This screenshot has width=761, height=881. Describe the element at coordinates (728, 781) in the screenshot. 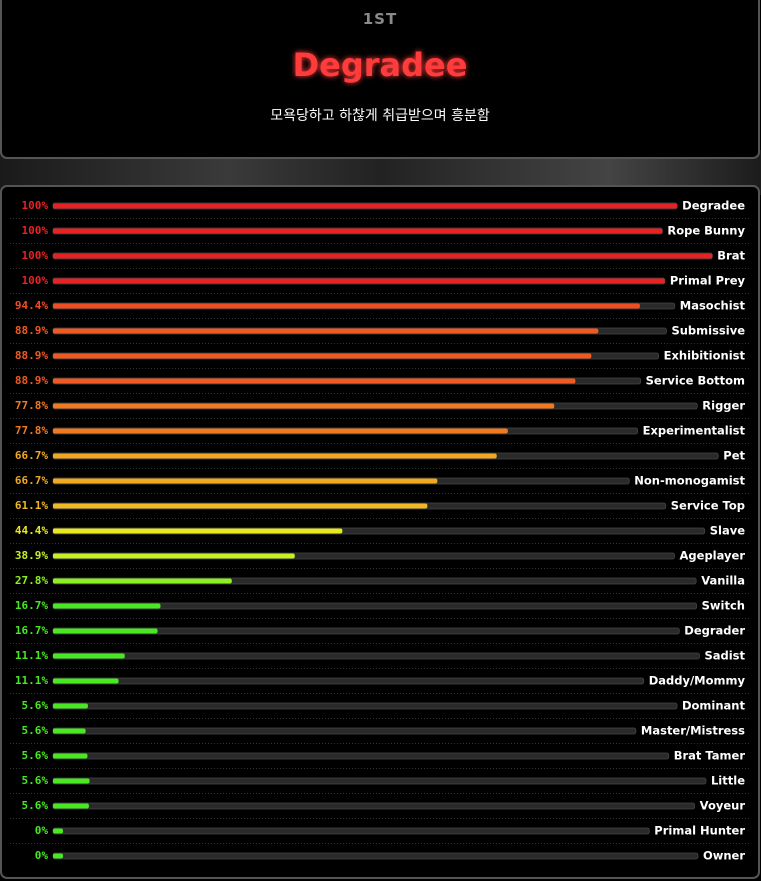

I see `category-label: Little` at that location.